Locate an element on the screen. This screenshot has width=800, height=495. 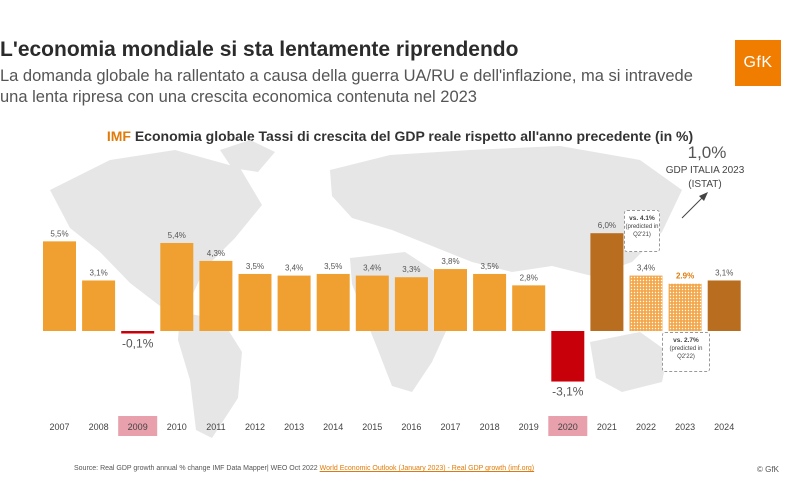
annotation-2023: vs. 2.7% (predicted in Q2'22) is located at coordinates (686, 352).